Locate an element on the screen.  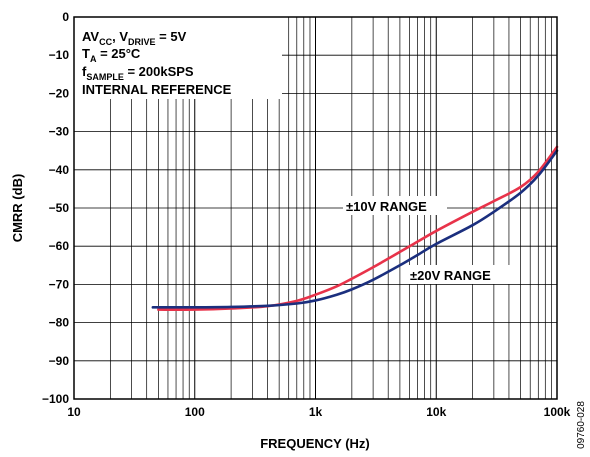
x-axis-title: FREQUENCY (Hz) is located at coordinates (315, 443).